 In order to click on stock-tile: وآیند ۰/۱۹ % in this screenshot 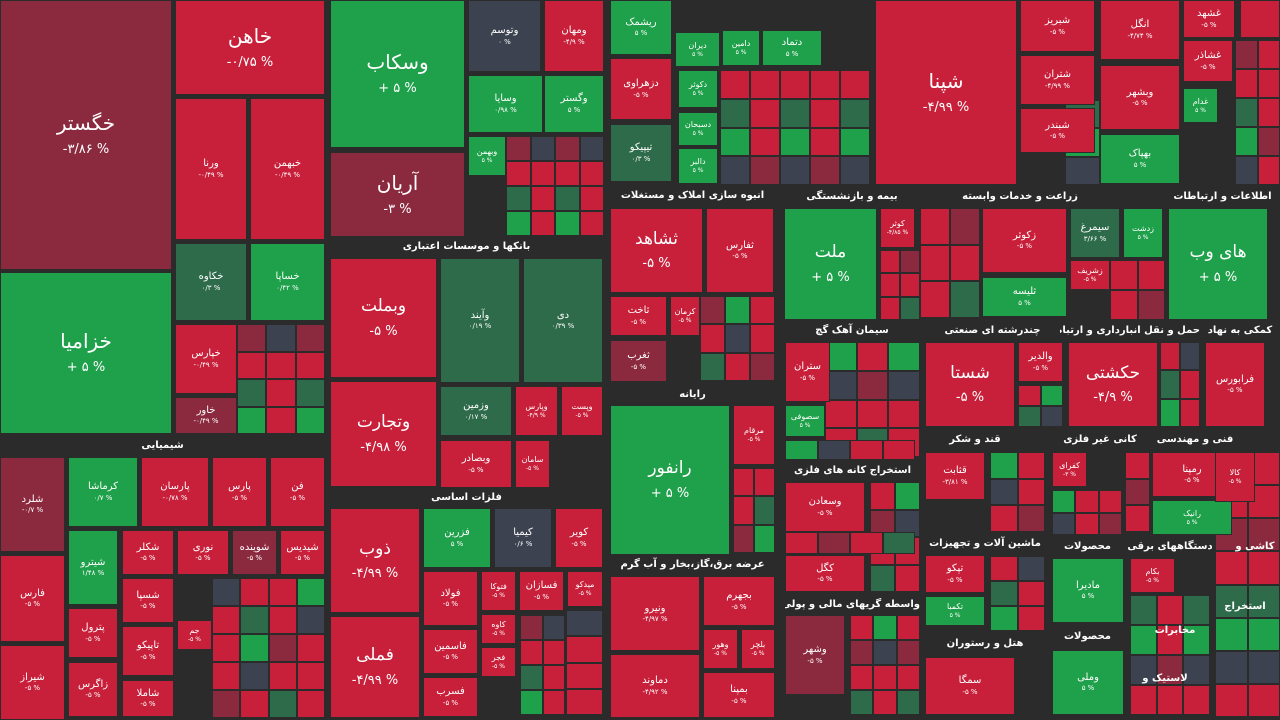, I will do `click(480, 320)`.